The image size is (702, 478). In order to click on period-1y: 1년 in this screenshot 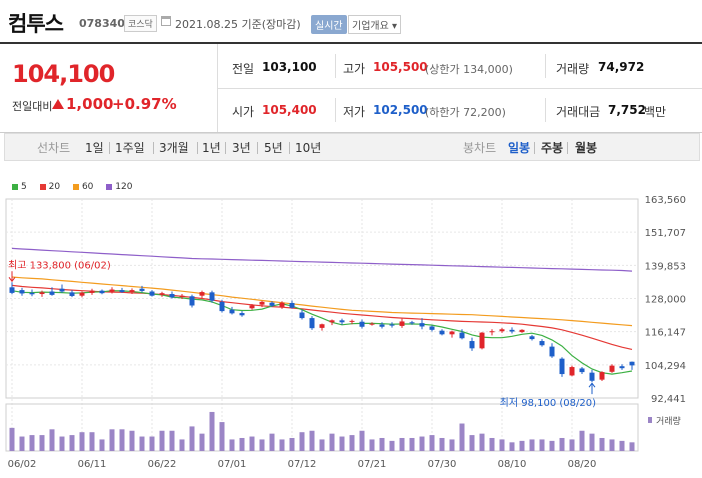, I will do `click(211, 148)`.